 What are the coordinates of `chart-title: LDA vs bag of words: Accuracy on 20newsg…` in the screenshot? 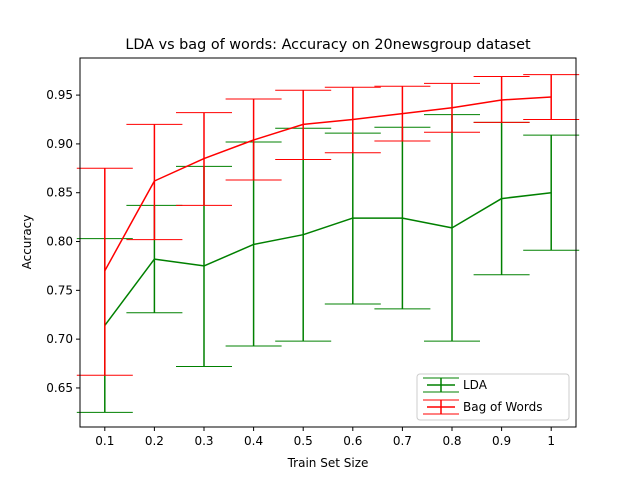 It's located at (328, 45).